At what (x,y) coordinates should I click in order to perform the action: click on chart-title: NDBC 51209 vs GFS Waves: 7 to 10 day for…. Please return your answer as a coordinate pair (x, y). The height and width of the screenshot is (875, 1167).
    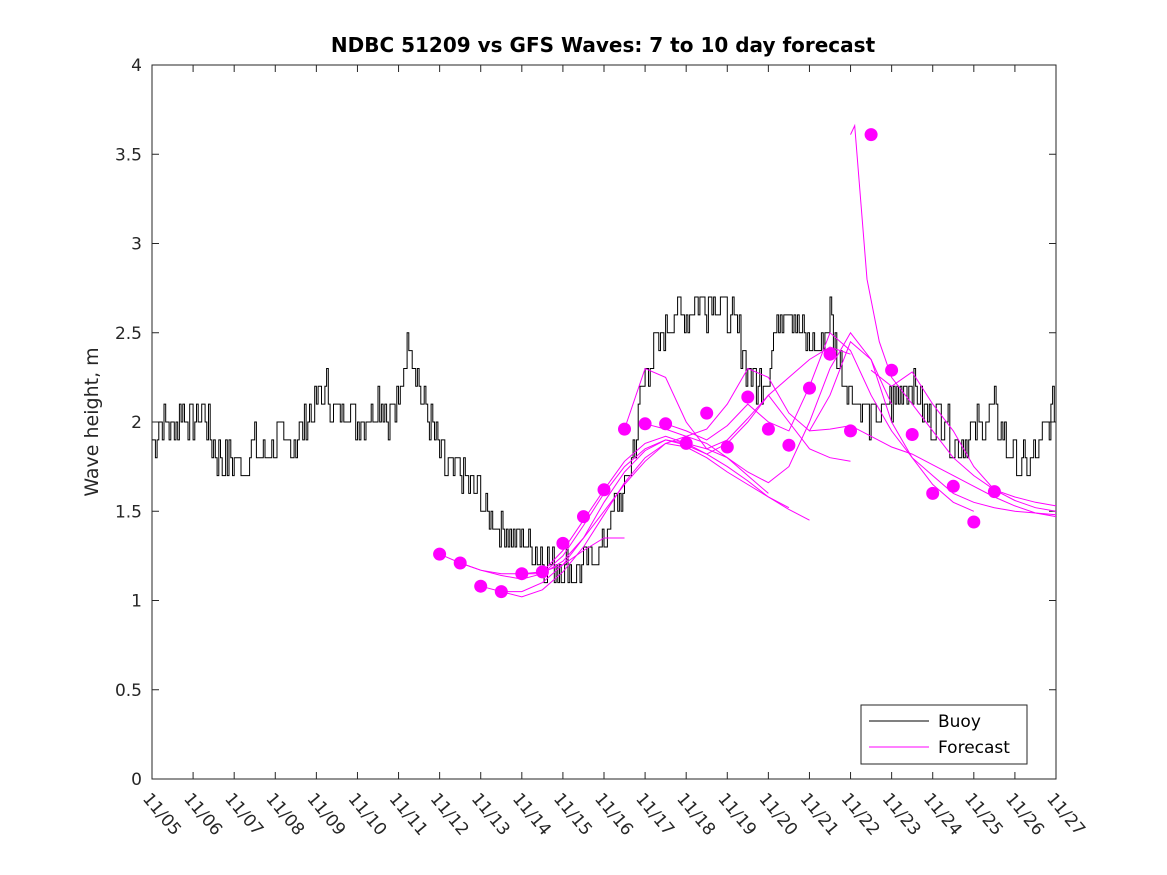
    Looking at the image, I should click on (603, 45).